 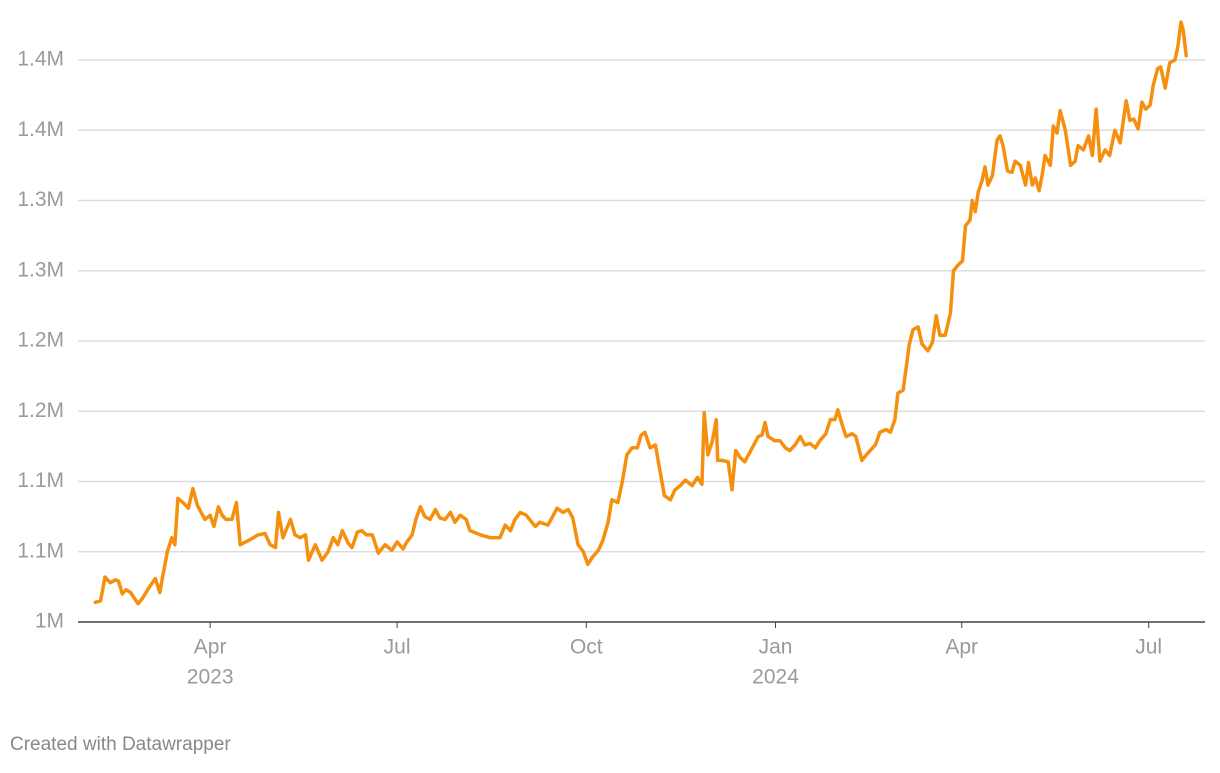 I want to click on y-tick-label: 1M, so click(x=49, y=621).